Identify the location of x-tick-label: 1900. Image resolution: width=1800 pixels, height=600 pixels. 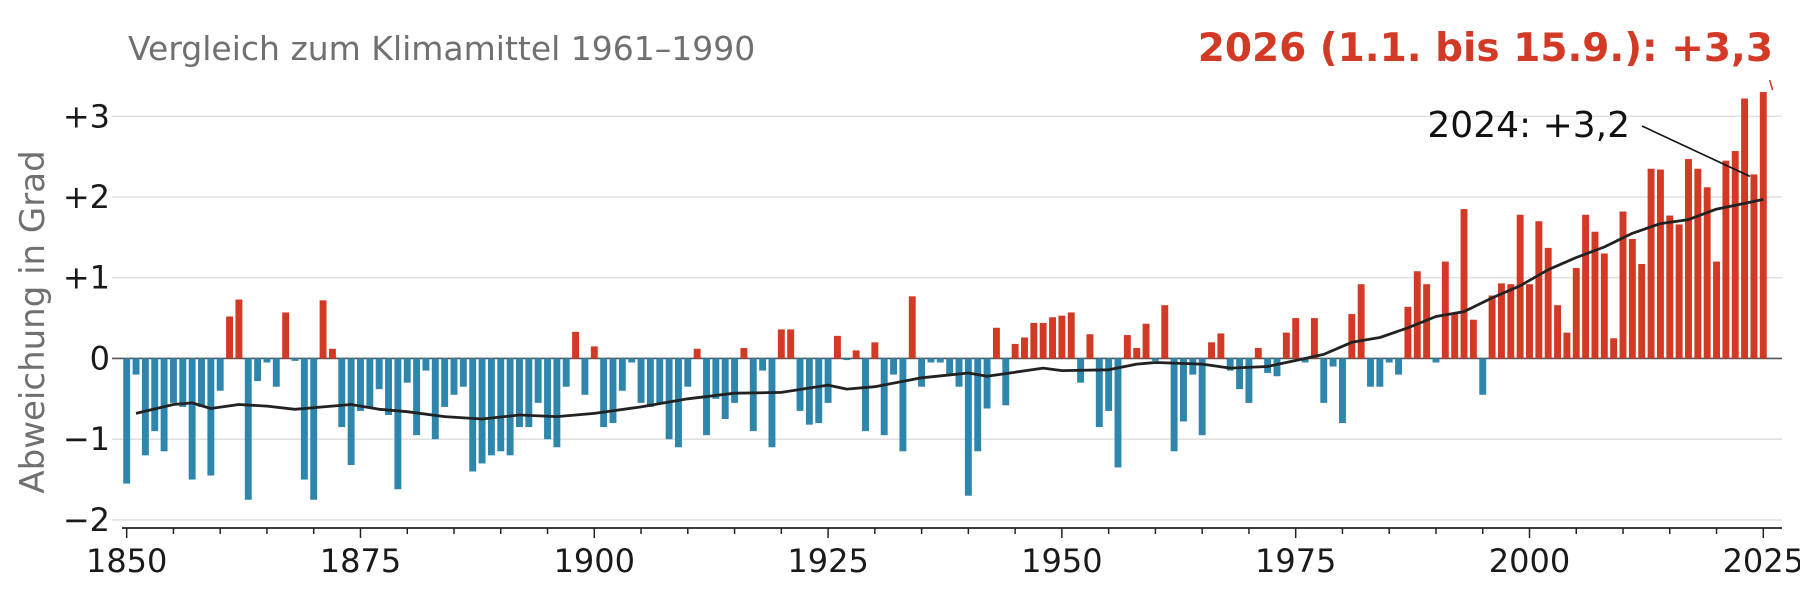
(594, 561).